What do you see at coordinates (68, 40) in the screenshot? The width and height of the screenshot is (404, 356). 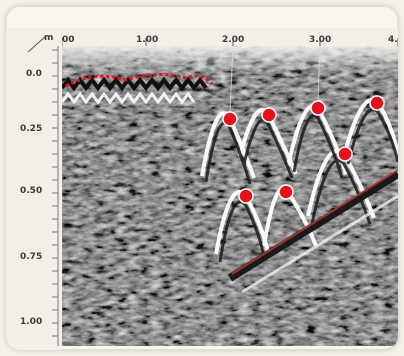 I see `x-tick-label: 00` at bounding box center [68, 40].